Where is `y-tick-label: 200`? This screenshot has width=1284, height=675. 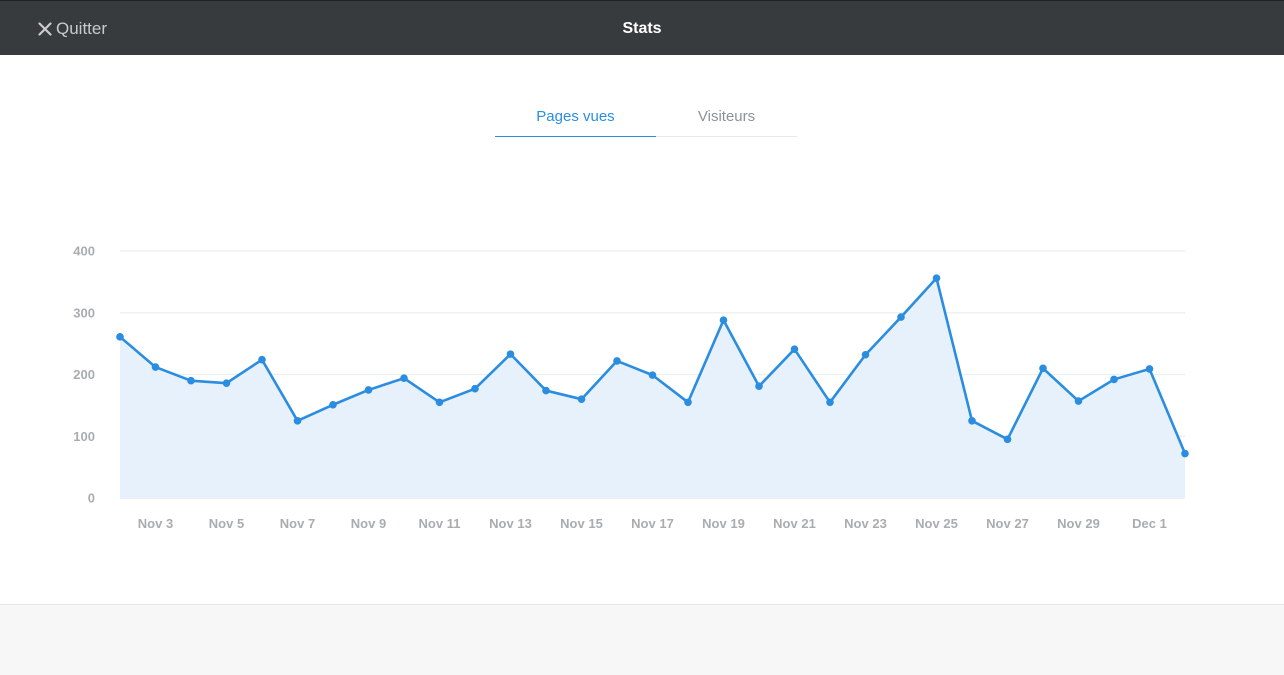
y-tick-label: 200 is located at coordinates (84, 374).